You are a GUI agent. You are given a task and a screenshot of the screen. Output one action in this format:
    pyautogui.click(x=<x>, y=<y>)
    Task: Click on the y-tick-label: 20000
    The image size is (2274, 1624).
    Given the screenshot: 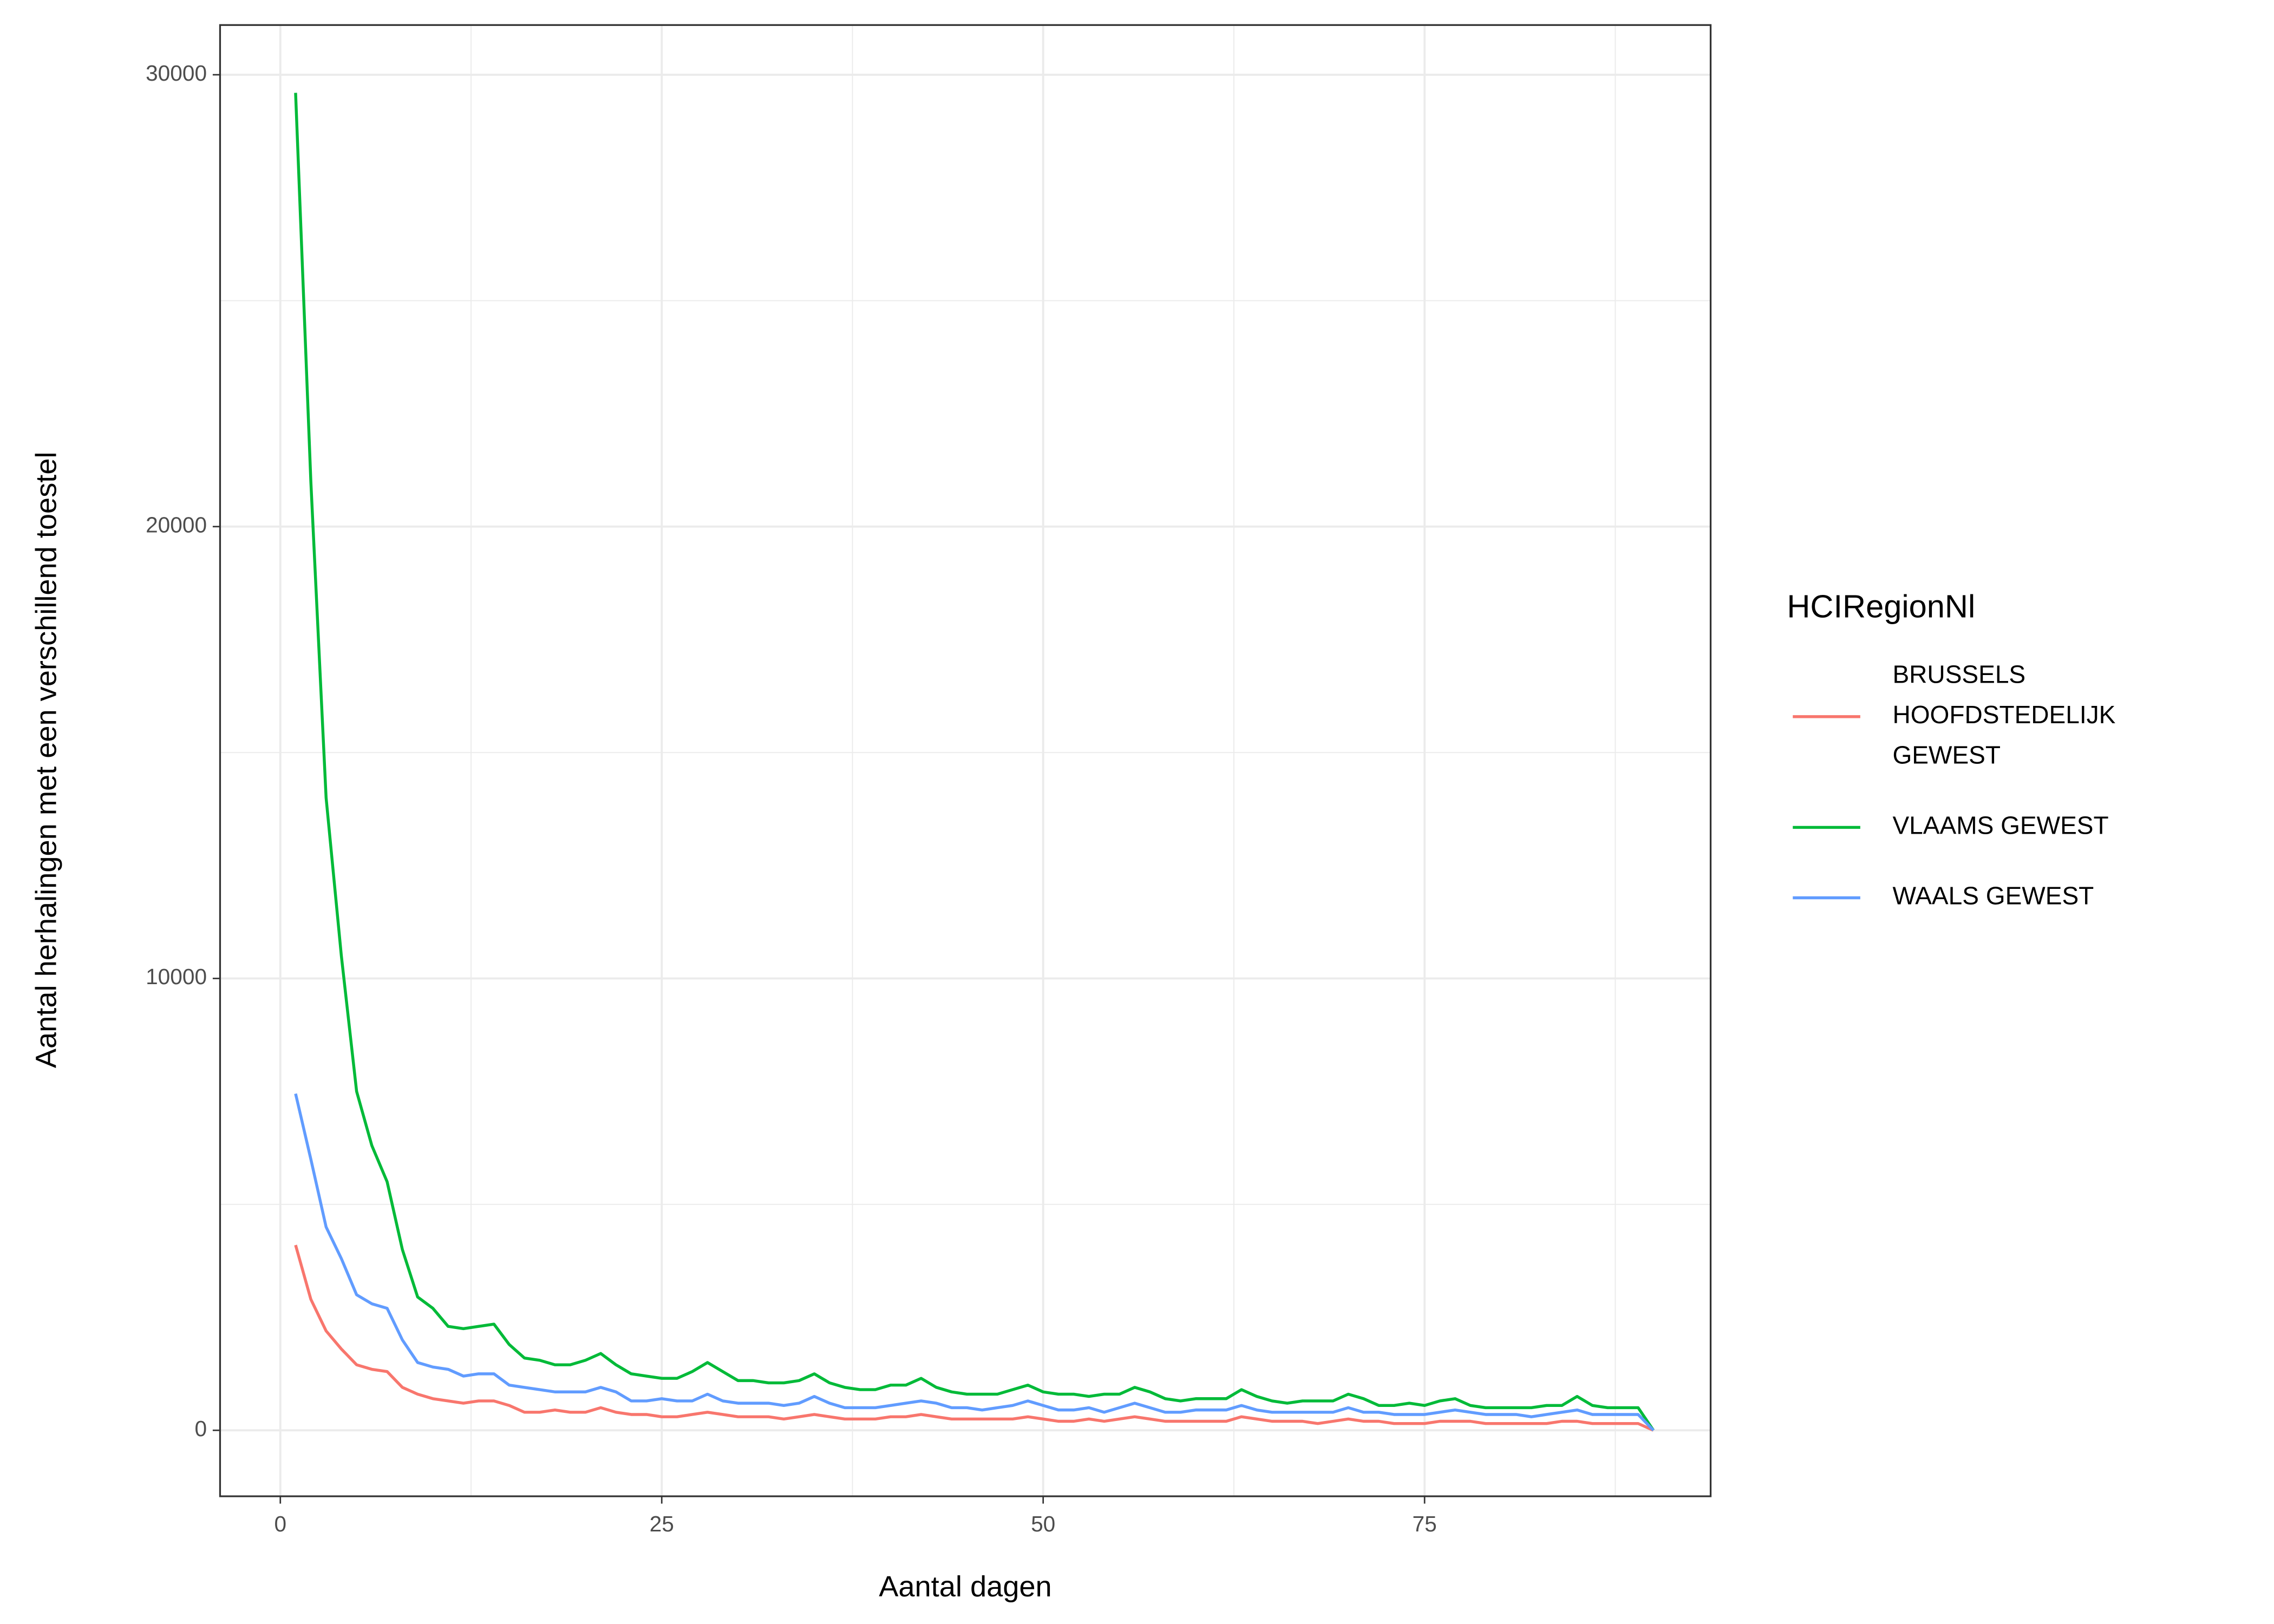 What is the action you would take?
    pyautogui.click(x=177, y=525)
    